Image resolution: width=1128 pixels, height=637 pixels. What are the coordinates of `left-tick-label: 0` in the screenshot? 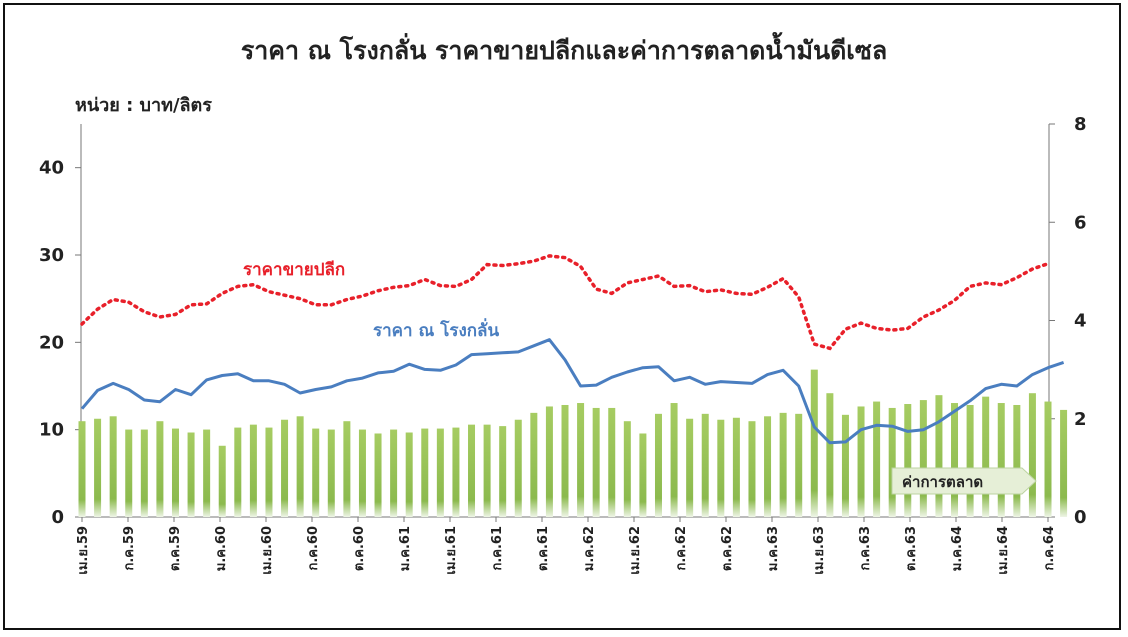 It's located at (57, 517).